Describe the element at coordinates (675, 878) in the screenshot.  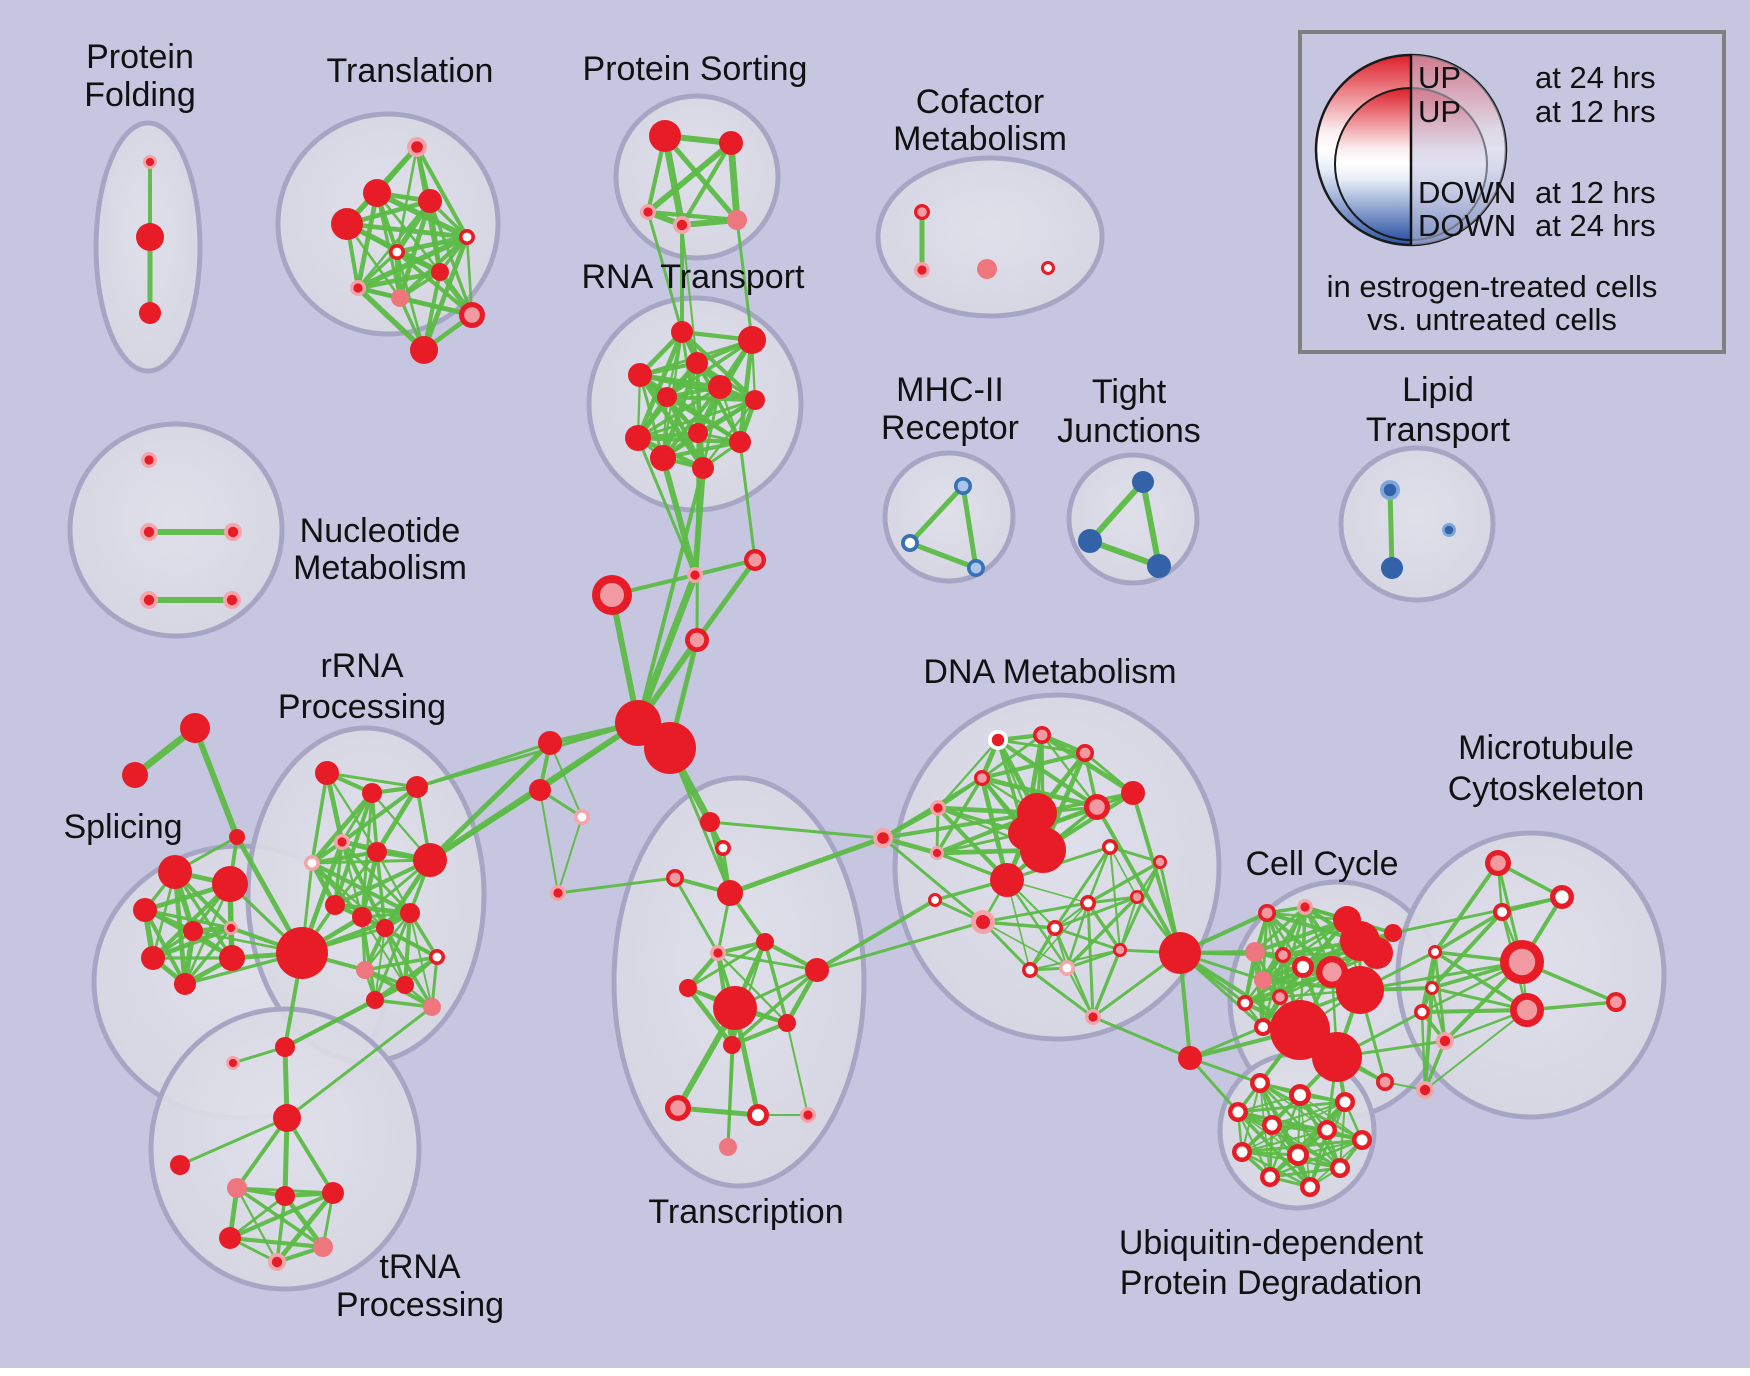
I see `node-t2` at that location.